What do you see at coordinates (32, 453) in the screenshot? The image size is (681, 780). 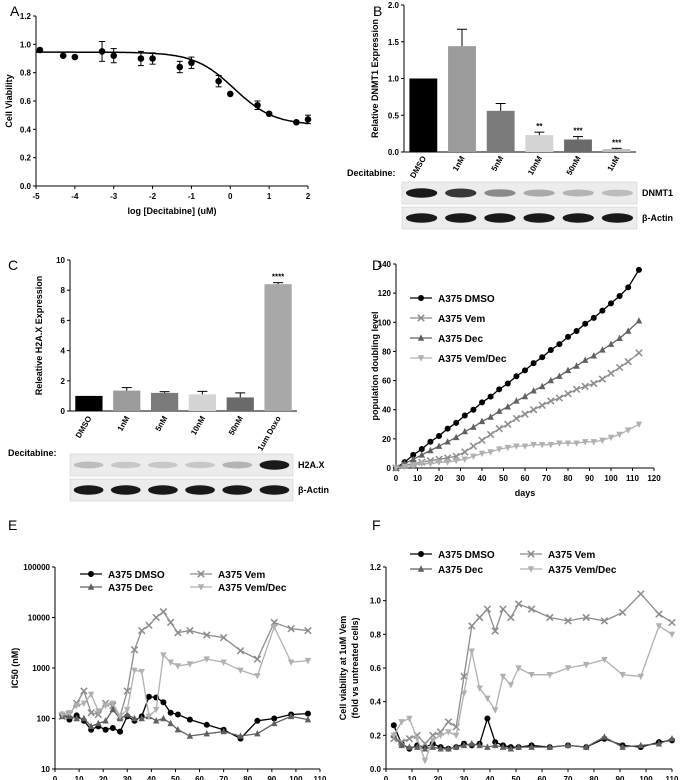 I see `c-treatment-label: Decitabine:` at bounding box center [32, 453].